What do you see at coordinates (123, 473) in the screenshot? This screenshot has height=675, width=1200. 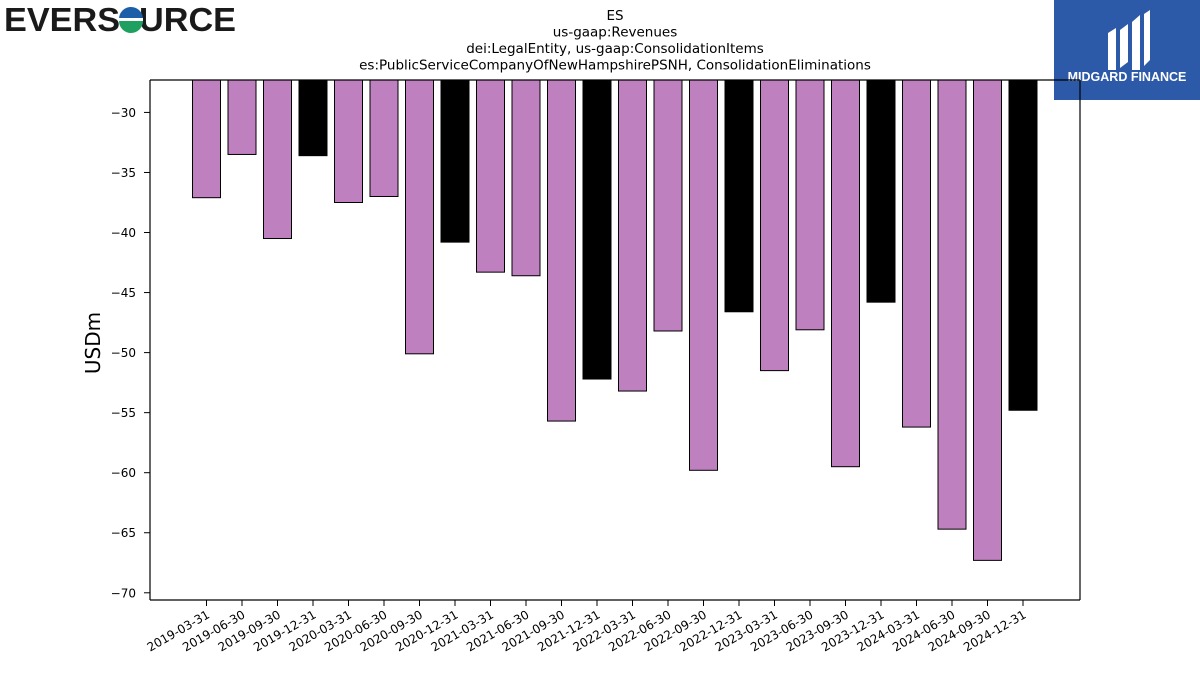 I see `y-tick-label: −60` at bounding box center [123, 473].